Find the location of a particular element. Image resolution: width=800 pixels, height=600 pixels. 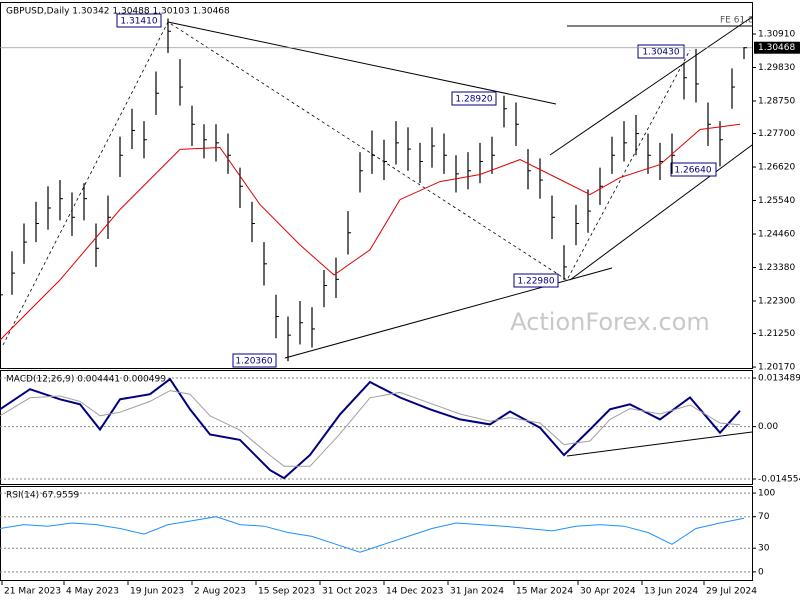

y-tick-label: 0 is located at coordinates (761, 572).